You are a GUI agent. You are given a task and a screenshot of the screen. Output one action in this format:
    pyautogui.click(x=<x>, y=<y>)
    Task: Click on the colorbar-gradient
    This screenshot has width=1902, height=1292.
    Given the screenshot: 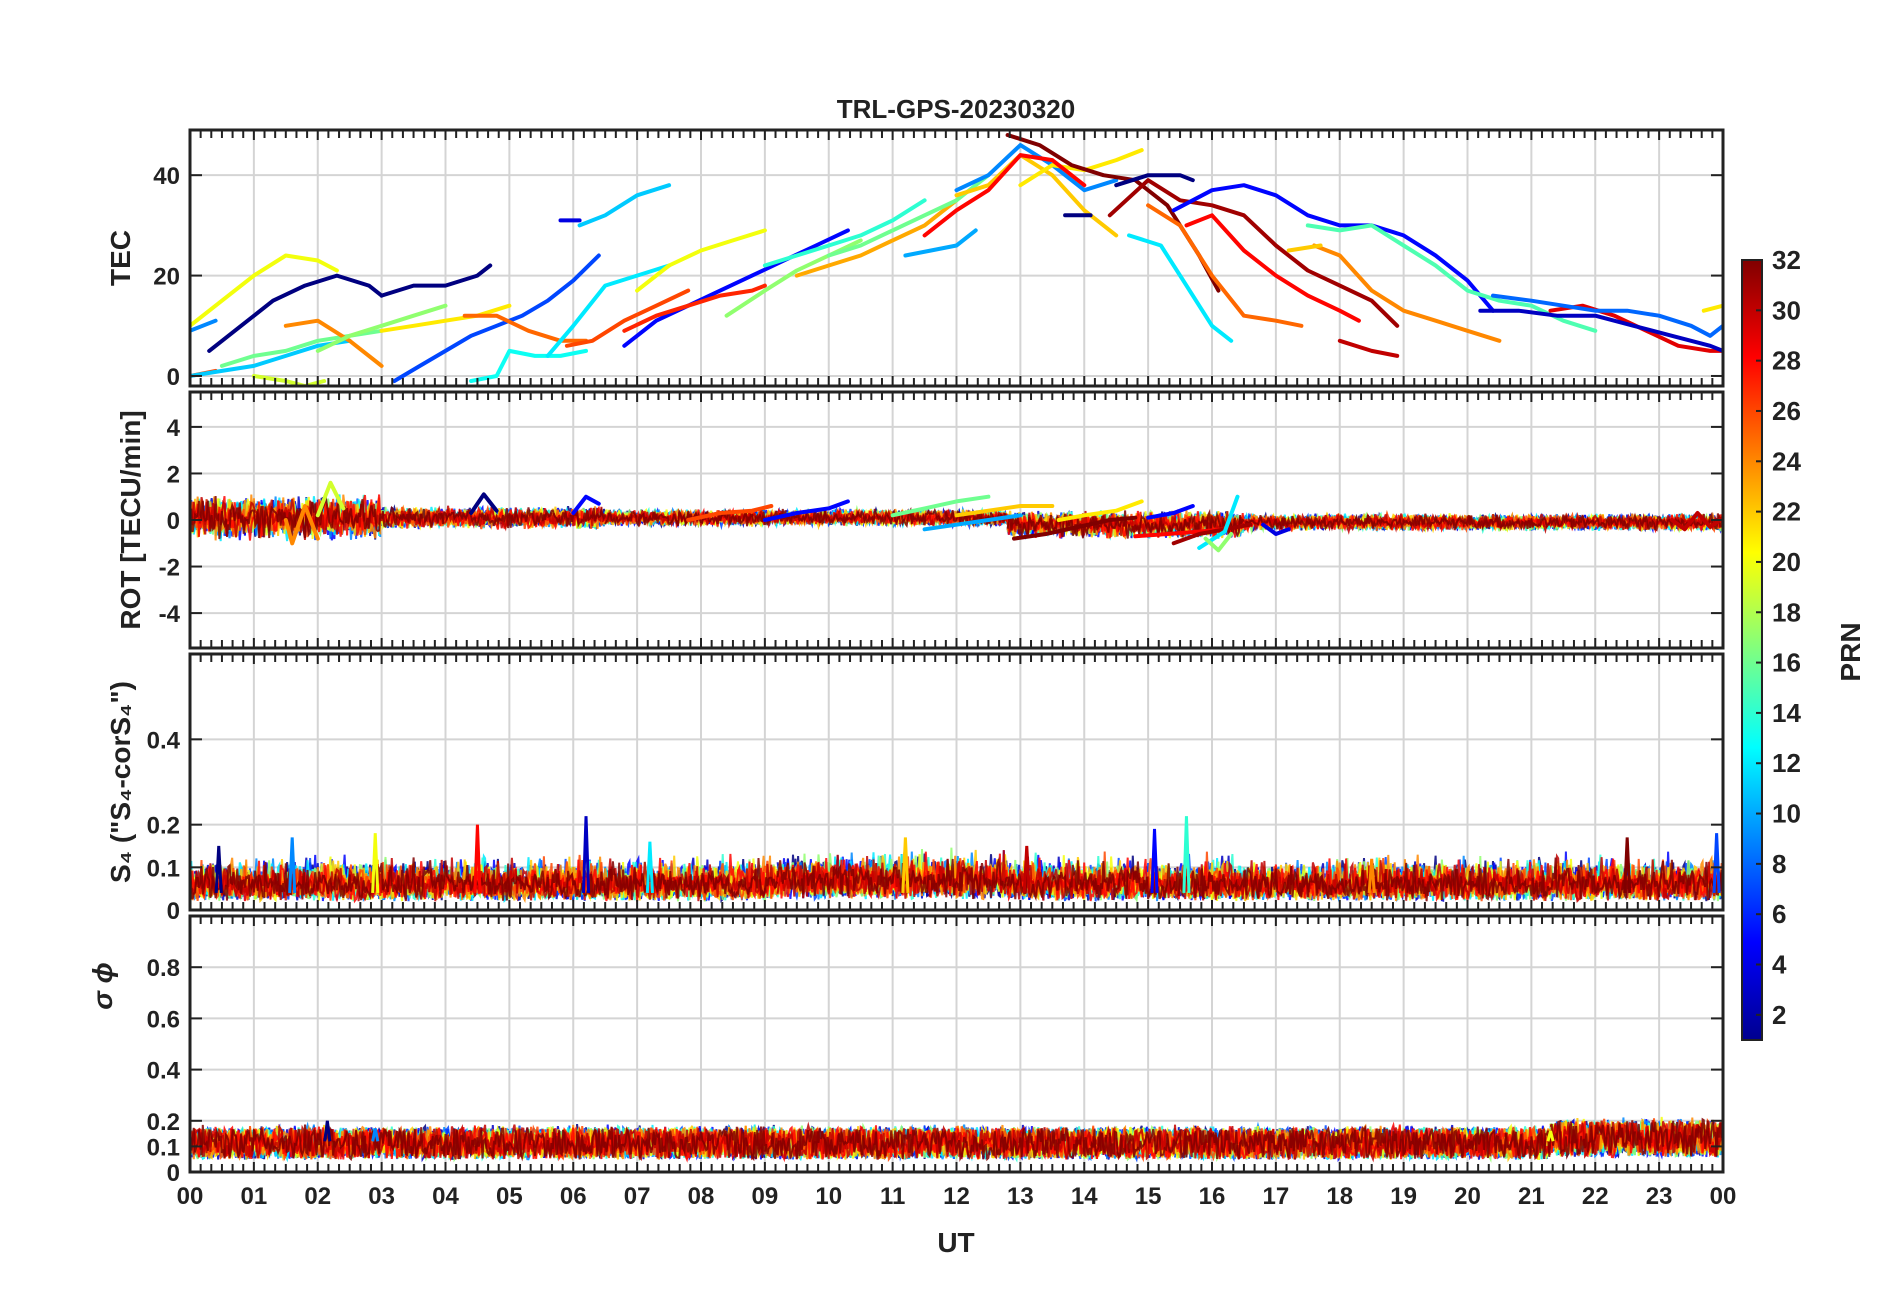 What is the action you would take?
    pyautogui.click(x=1752, y=650)
    